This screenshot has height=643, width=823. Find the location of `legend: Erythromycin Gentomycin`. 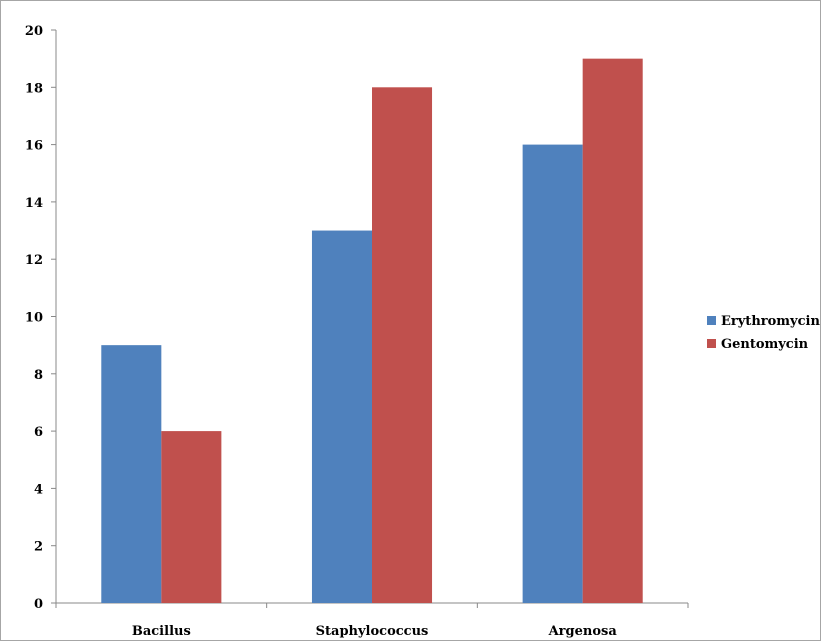

legend: Erythromycin Gentomycin is located at coordinates (763, 333).